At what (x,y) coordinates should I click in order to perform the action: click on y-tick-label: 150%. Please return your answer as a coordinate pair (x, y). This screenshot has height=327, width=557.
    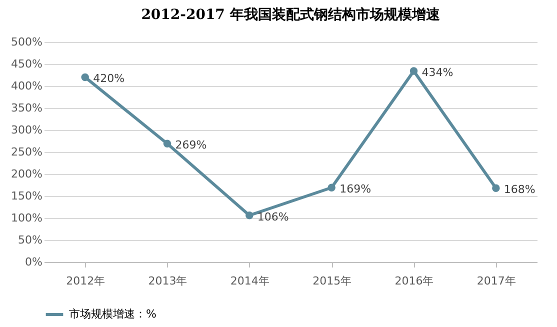
    Looking at the image, I should click on (26, 196).